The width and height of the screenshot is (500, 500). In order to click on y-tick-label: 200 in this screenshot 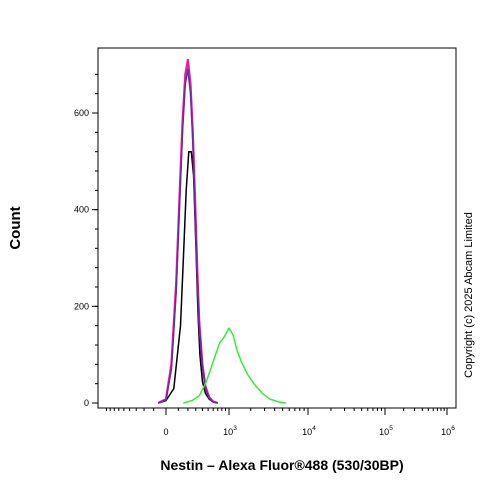, I will do `click(81, 306)`.